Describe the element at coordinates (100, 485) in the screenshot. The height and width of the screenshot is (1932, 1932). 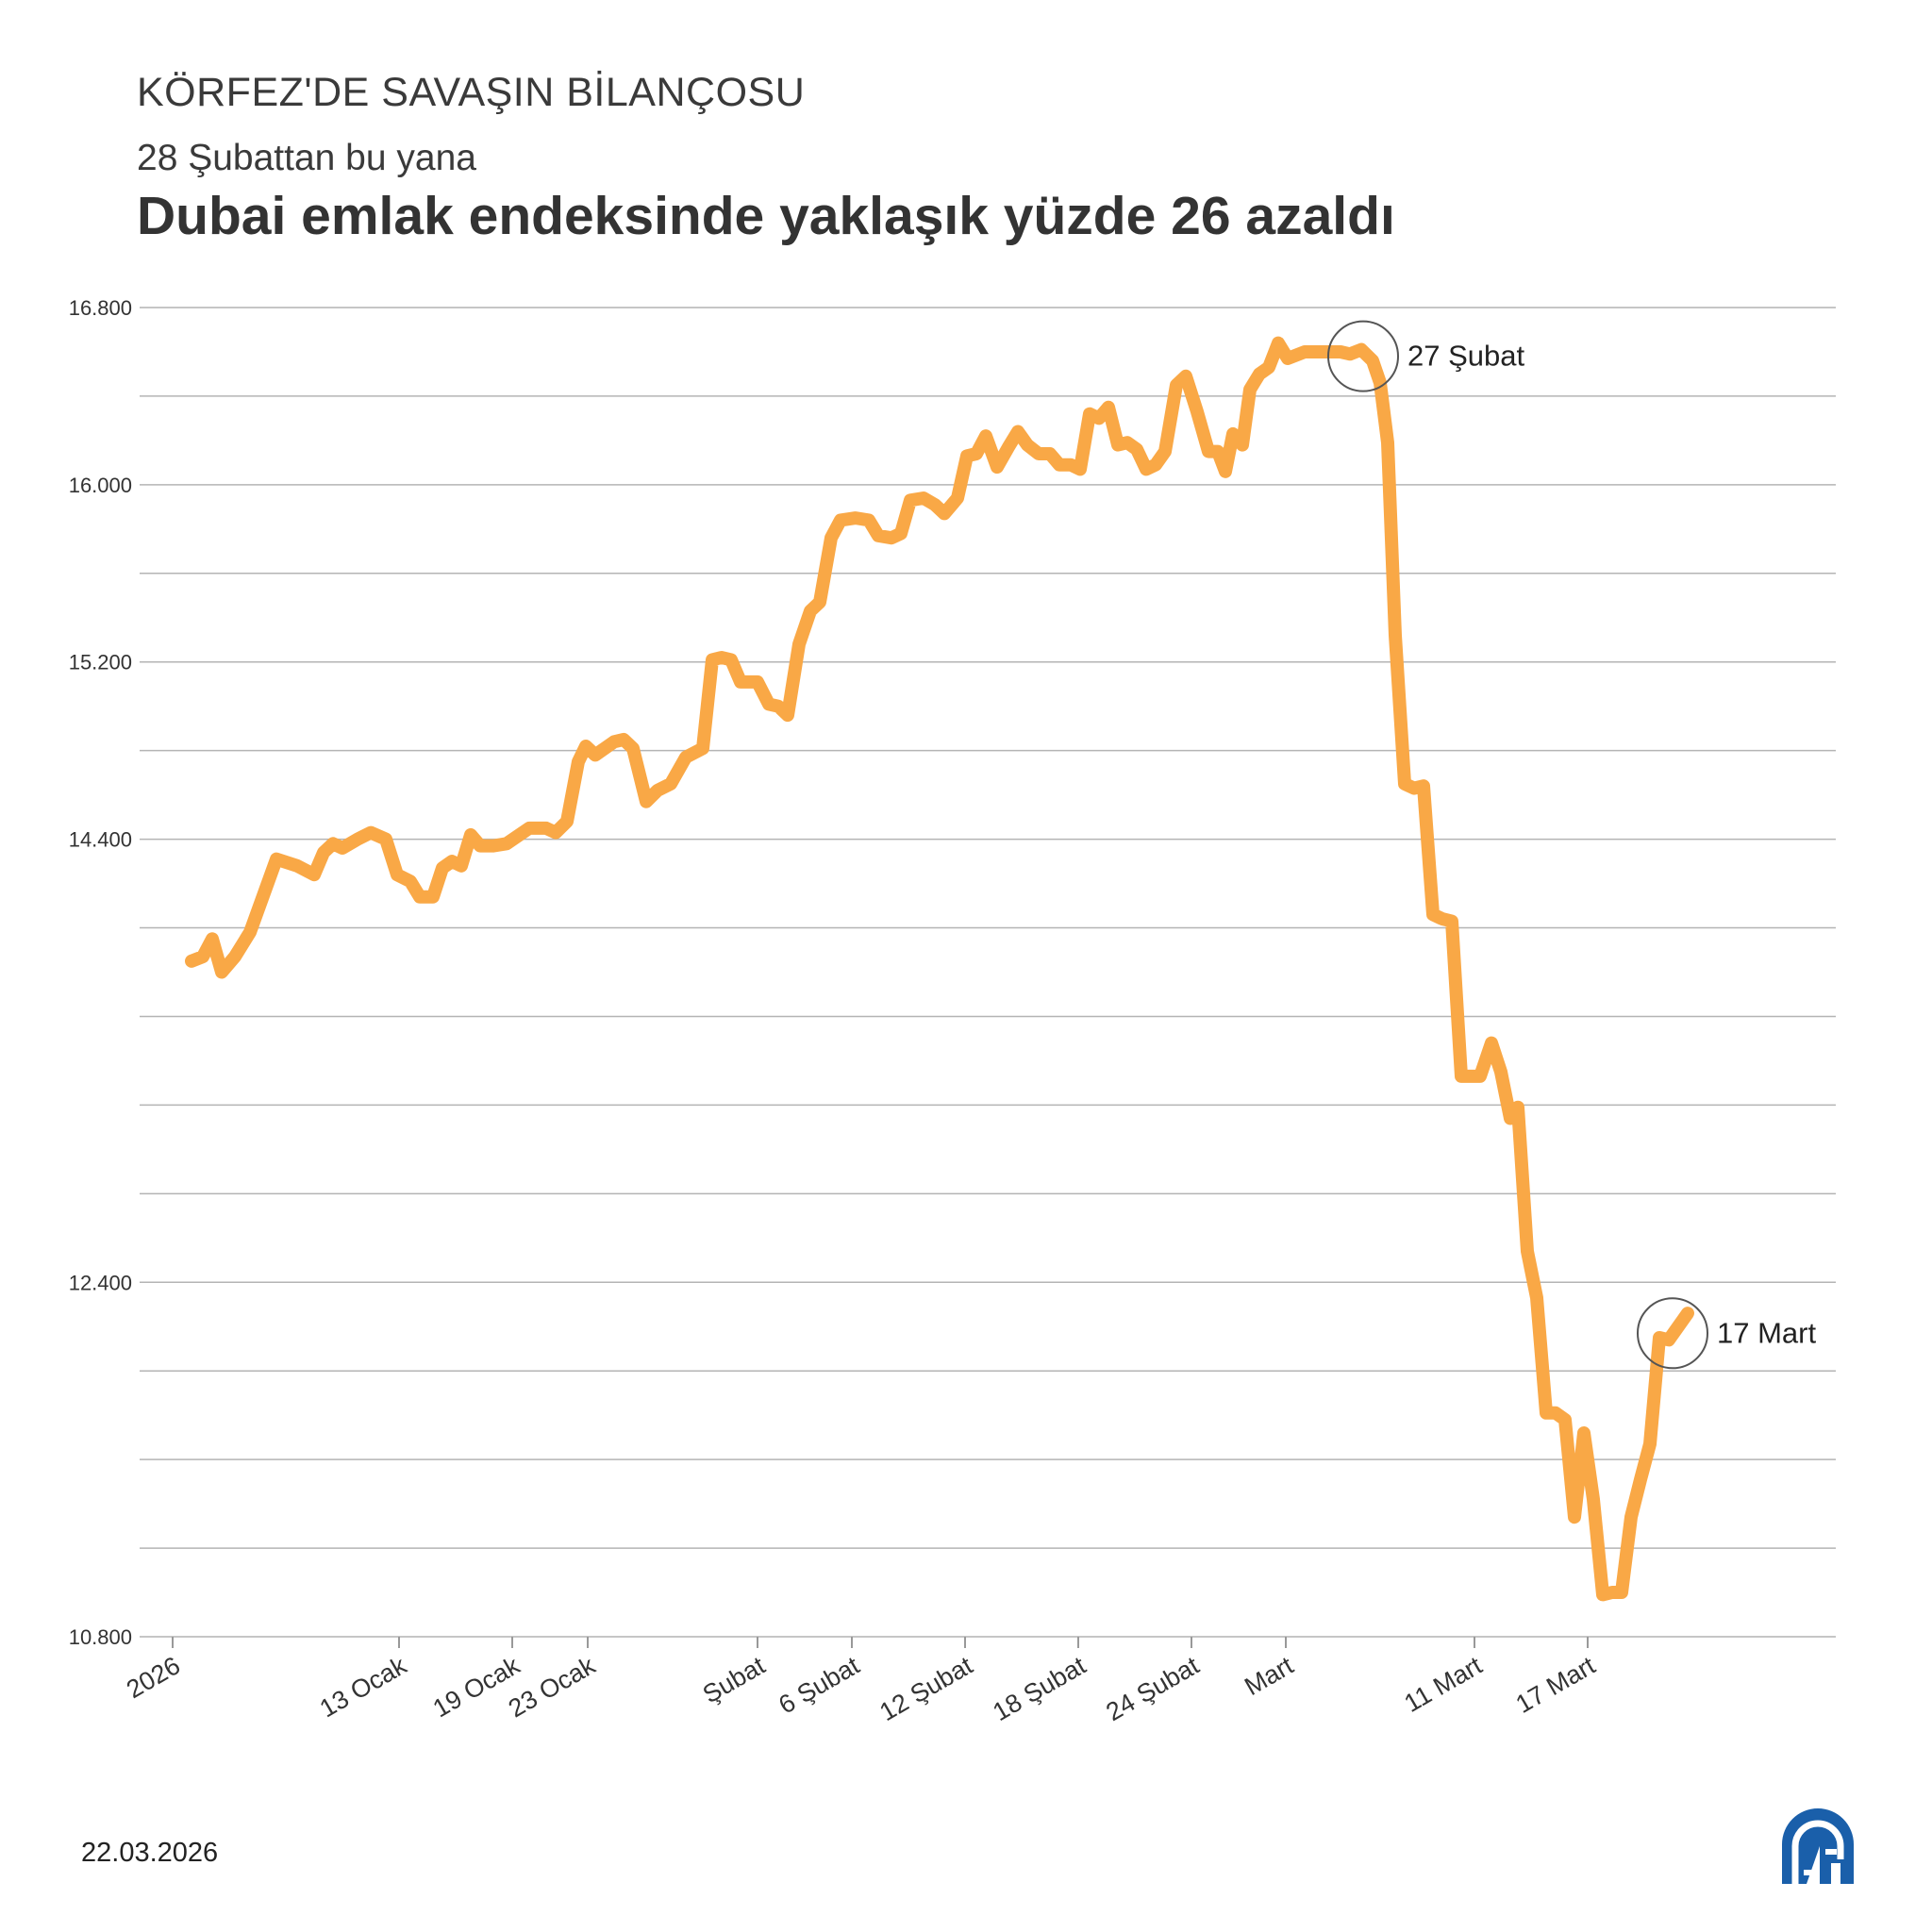
I see `y-tick-label: 16.000` at that location.